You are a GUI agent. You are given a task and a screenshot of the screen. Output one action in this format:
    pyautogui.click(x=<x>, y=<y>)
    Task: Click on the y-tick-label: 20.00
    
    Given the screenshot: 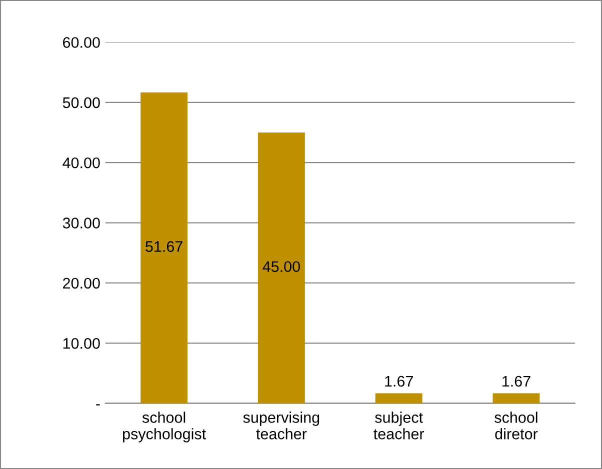 What is the action you would take?
    pyautogui.click(x=81, y=283)
    